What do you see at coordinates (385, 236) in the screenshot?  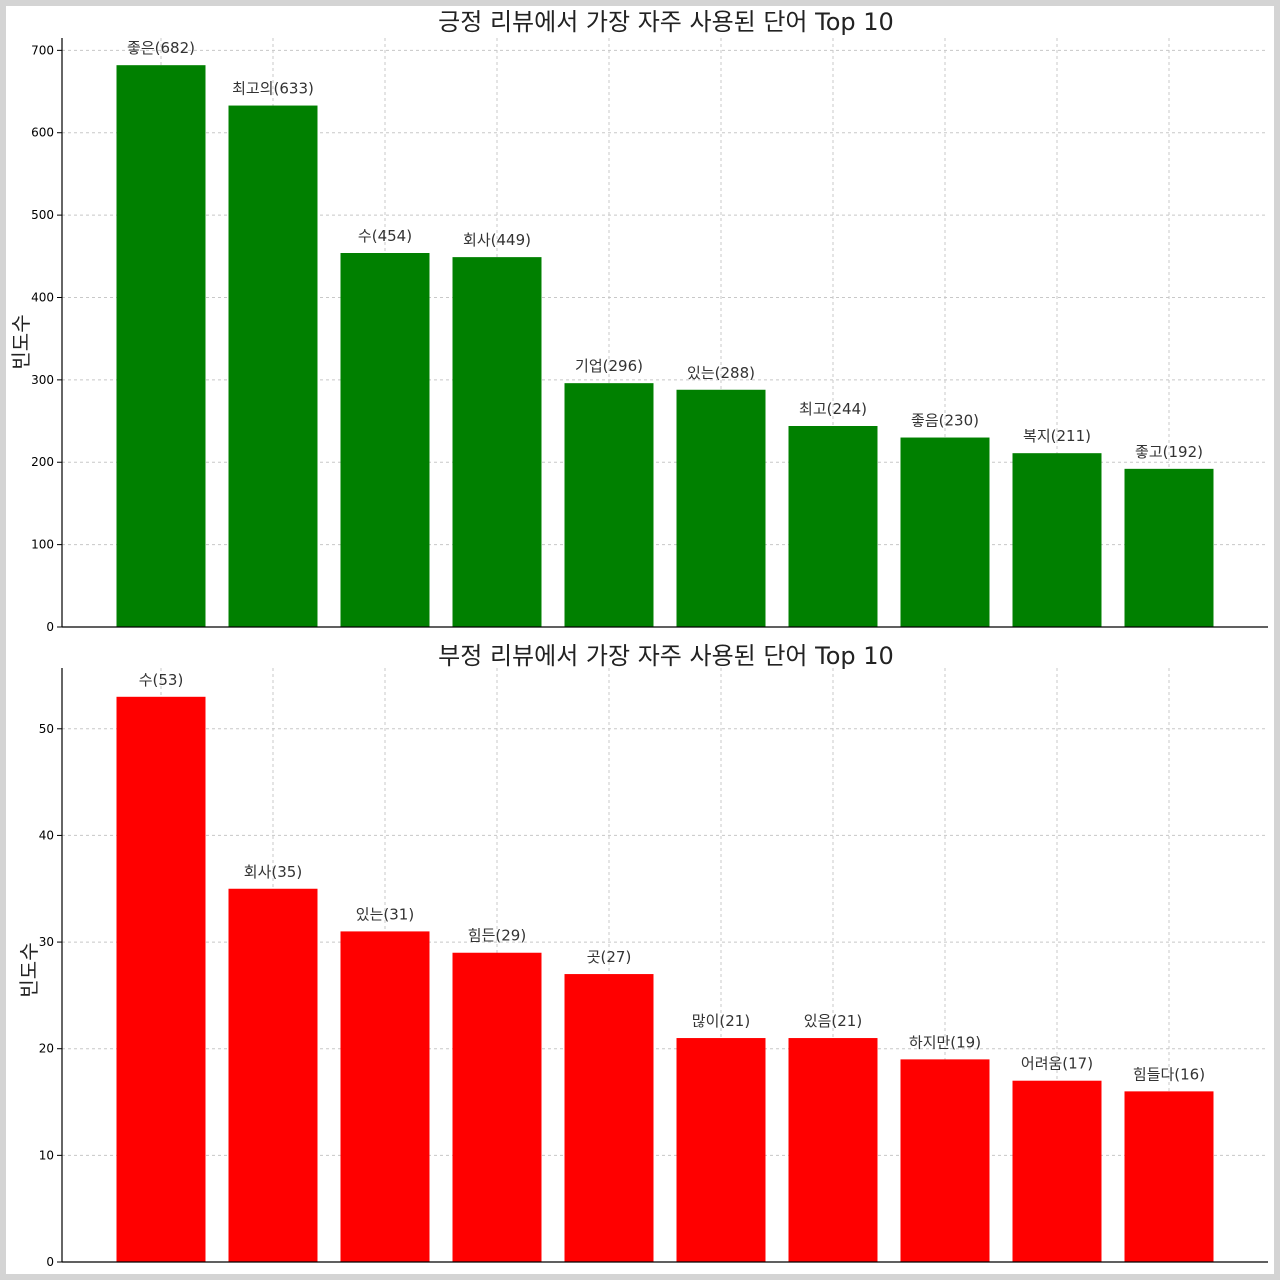 I see `bar-data-label: 수(454)` at bounding box center [385, 236].